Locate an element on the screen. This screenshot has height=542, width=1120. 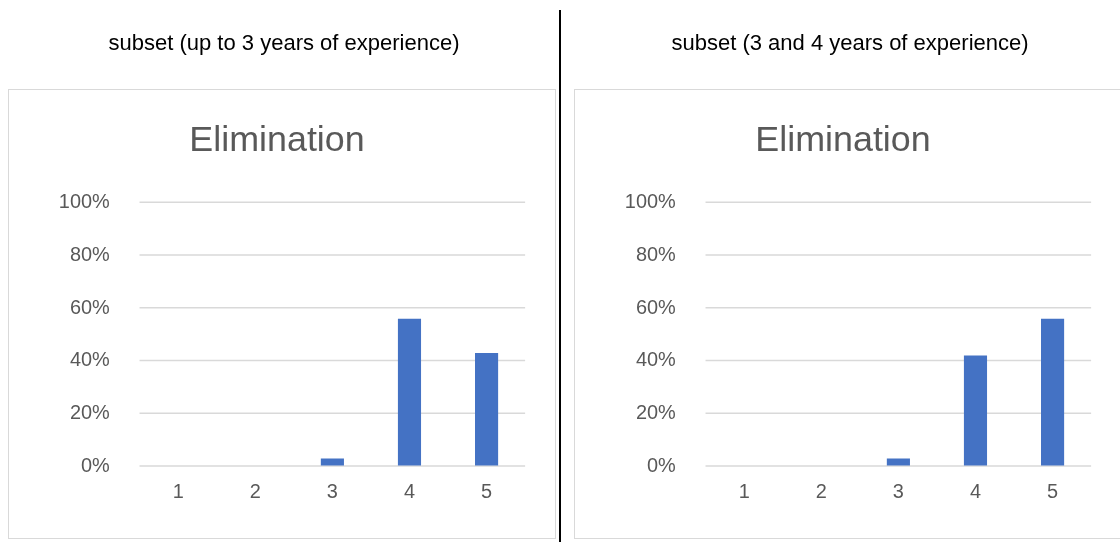
chart-subtitle: subset (3 and 4 years of experience) is located at coordinates (850, 43).